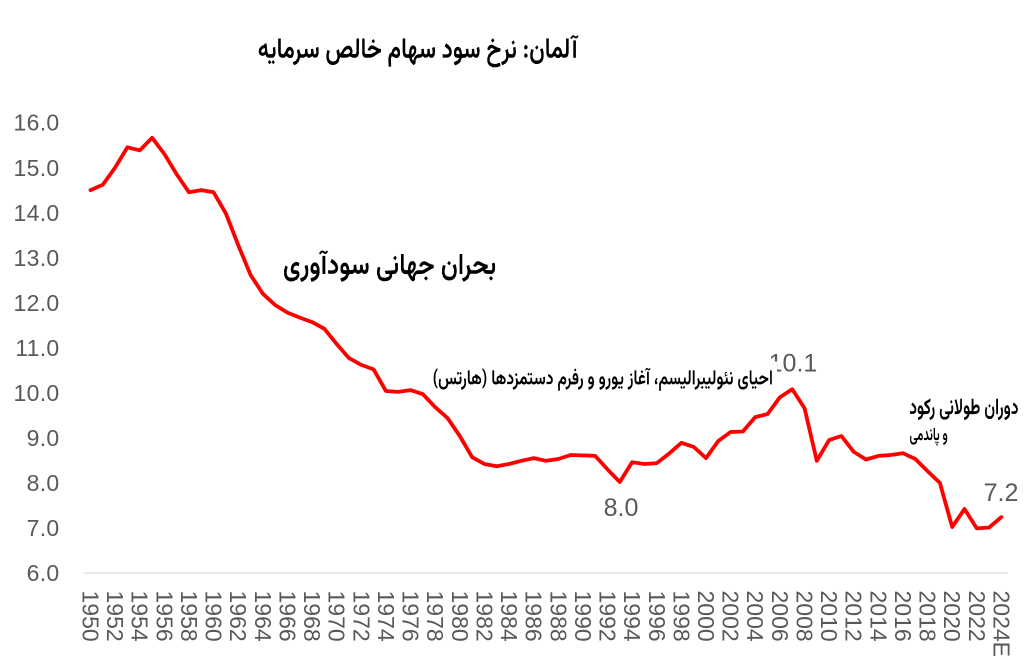  I want to click on svg-text: 15.0, so click(37, 168).